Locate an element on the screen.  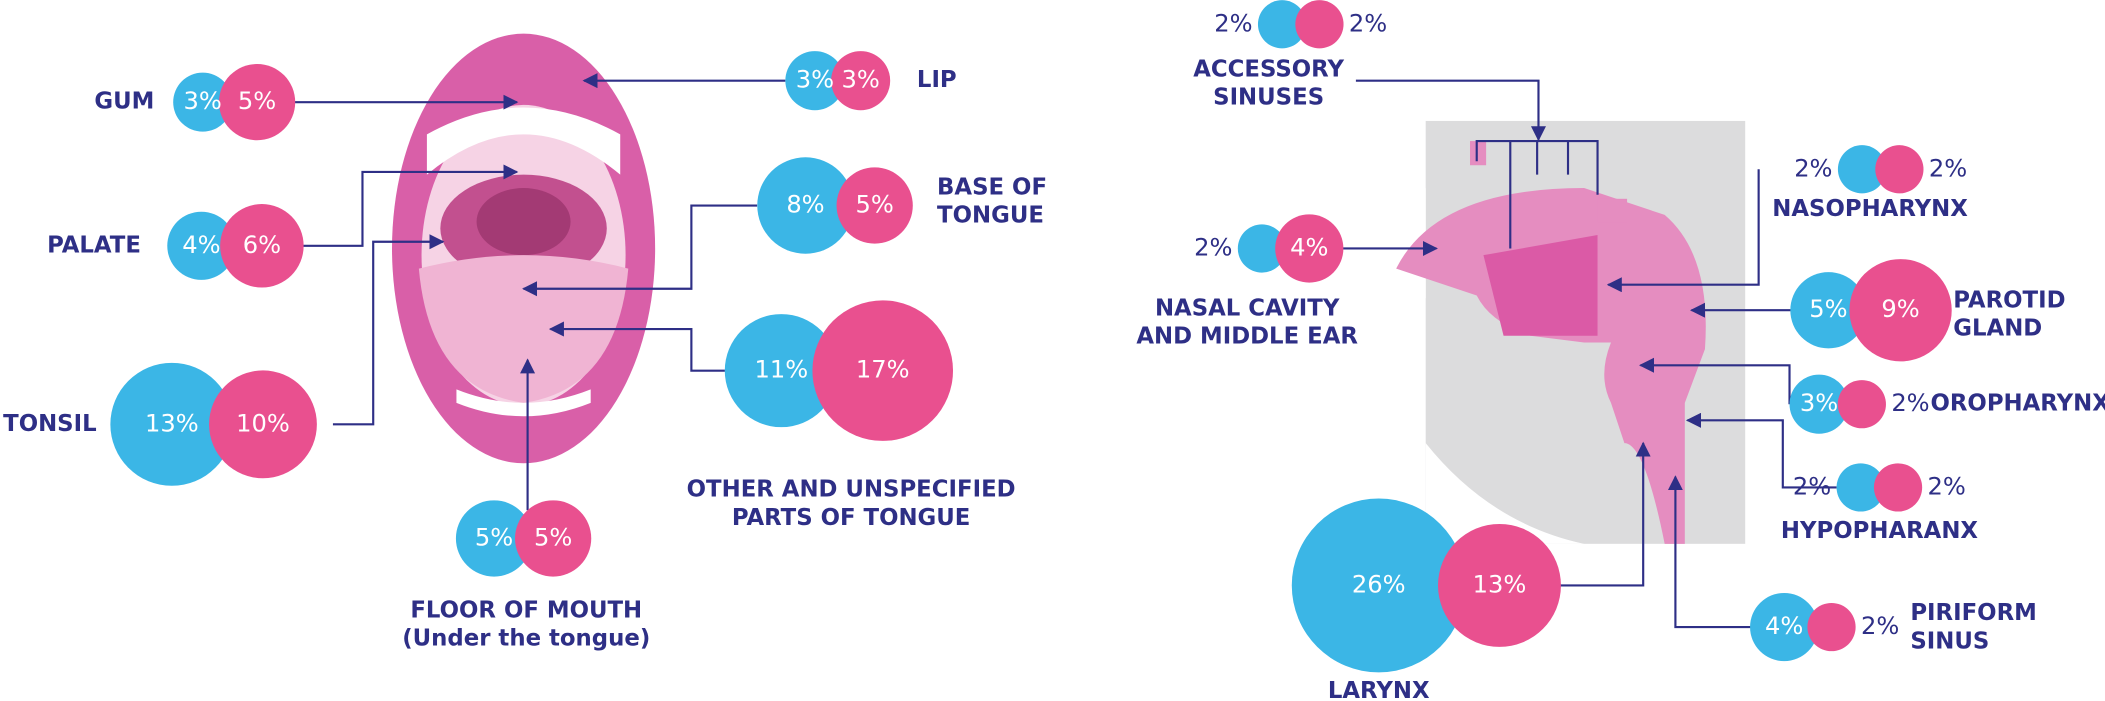
site-label: ACCESSORY is located at coordinates (1268, 69).